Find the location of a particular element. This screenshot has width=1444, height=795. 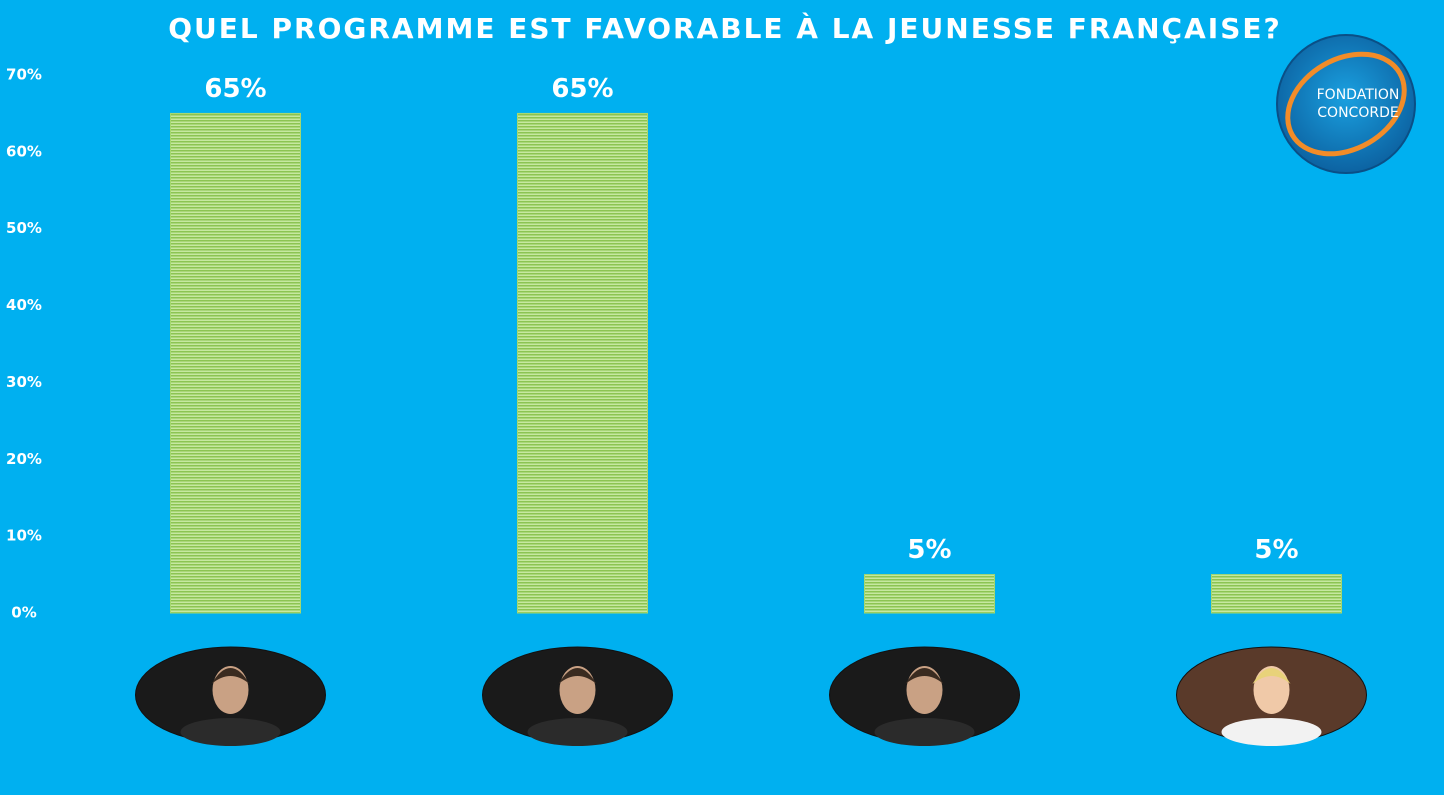

logo-circle is located at coordinates (1346, 104).